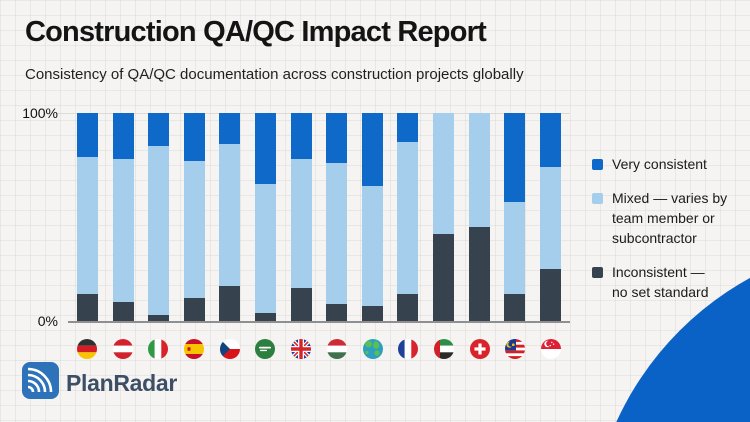 The width and height of the screenshot is (750, 422). Describe the element at coordinates (515, 349) in the screenshot. I see `flag-malaysia` at that location.